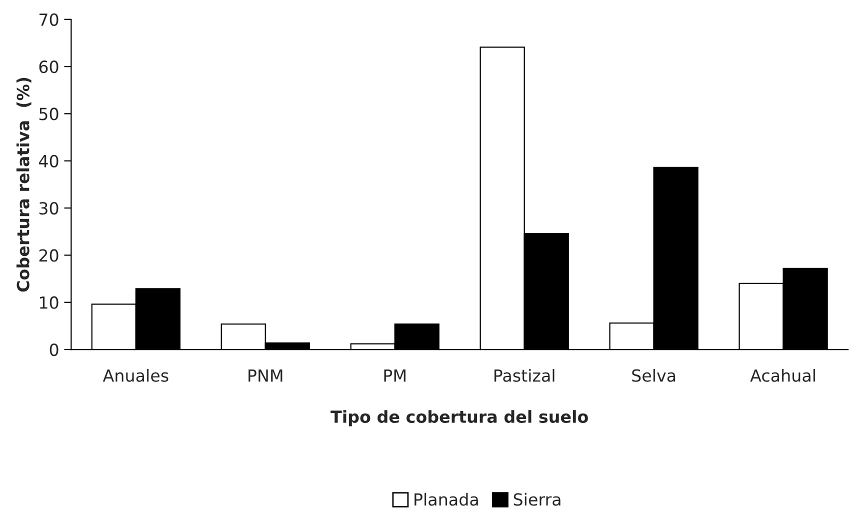 This screenshot has width=868, height=524. Describe the element at coordinates (49, 19) in the screenshot. I see `y-tick-label: 70` at that location.